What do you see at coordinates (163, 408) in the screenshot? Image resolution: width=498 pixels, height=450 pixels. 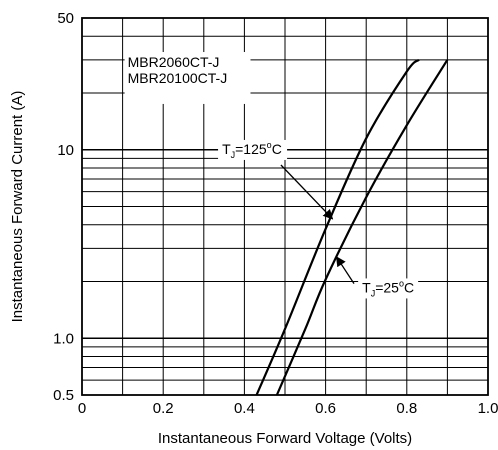 I see `x-tick-label: 0.2` at bounding box center [163, 408].